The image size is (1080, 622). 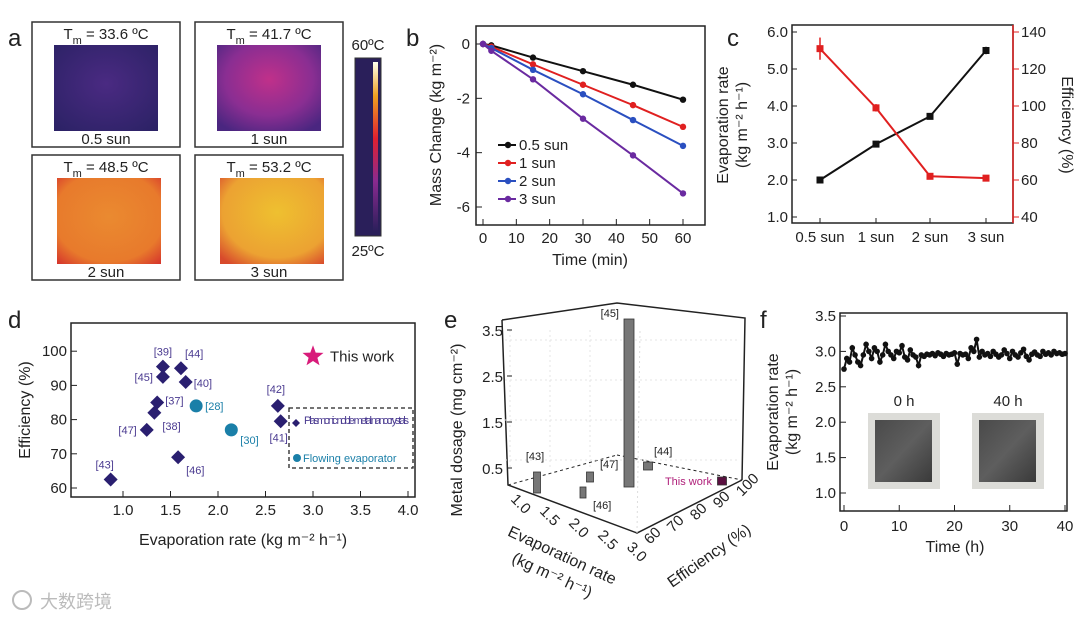 What do you see at coordinates (1033, 69) in the screenshot?
I see `y-right-tick-label: 120` at bounding box center [1033, 69].